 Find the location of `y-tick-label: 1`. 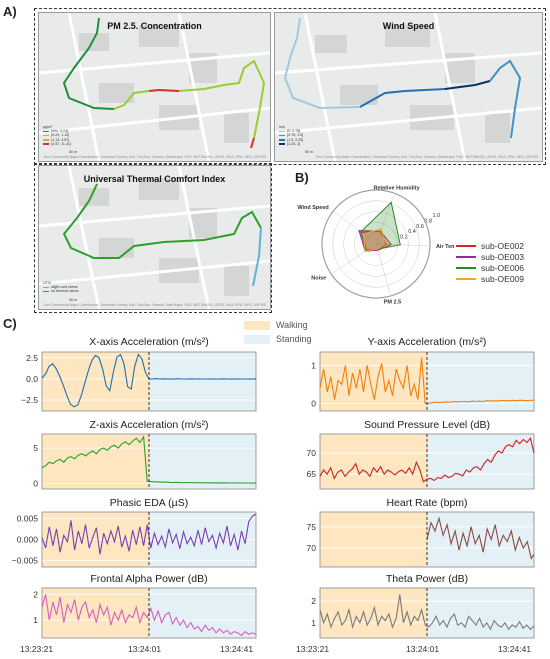

y-tick-label: 1 is located at coordinates (313, 623).